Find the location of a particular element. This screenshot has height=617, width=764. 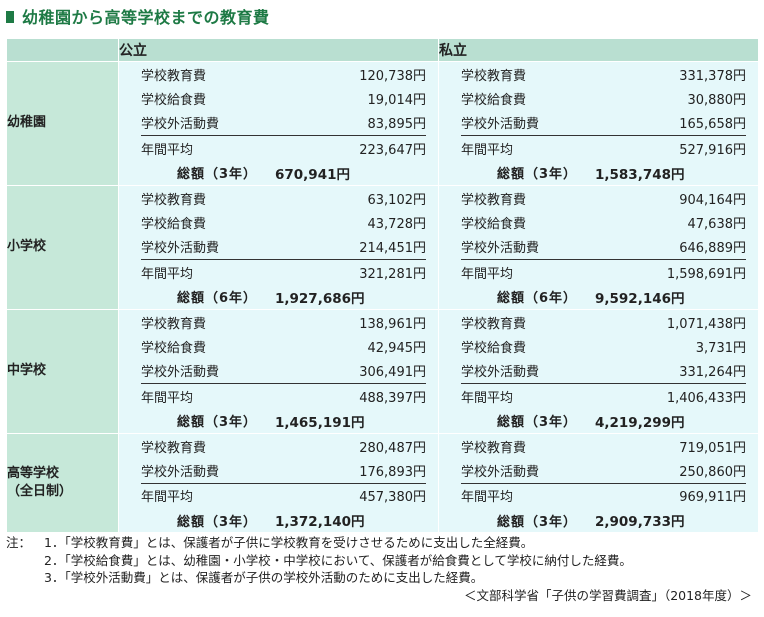

cost-item-row: 学校給食費 47,638円 is located at coordinates (603, 222).